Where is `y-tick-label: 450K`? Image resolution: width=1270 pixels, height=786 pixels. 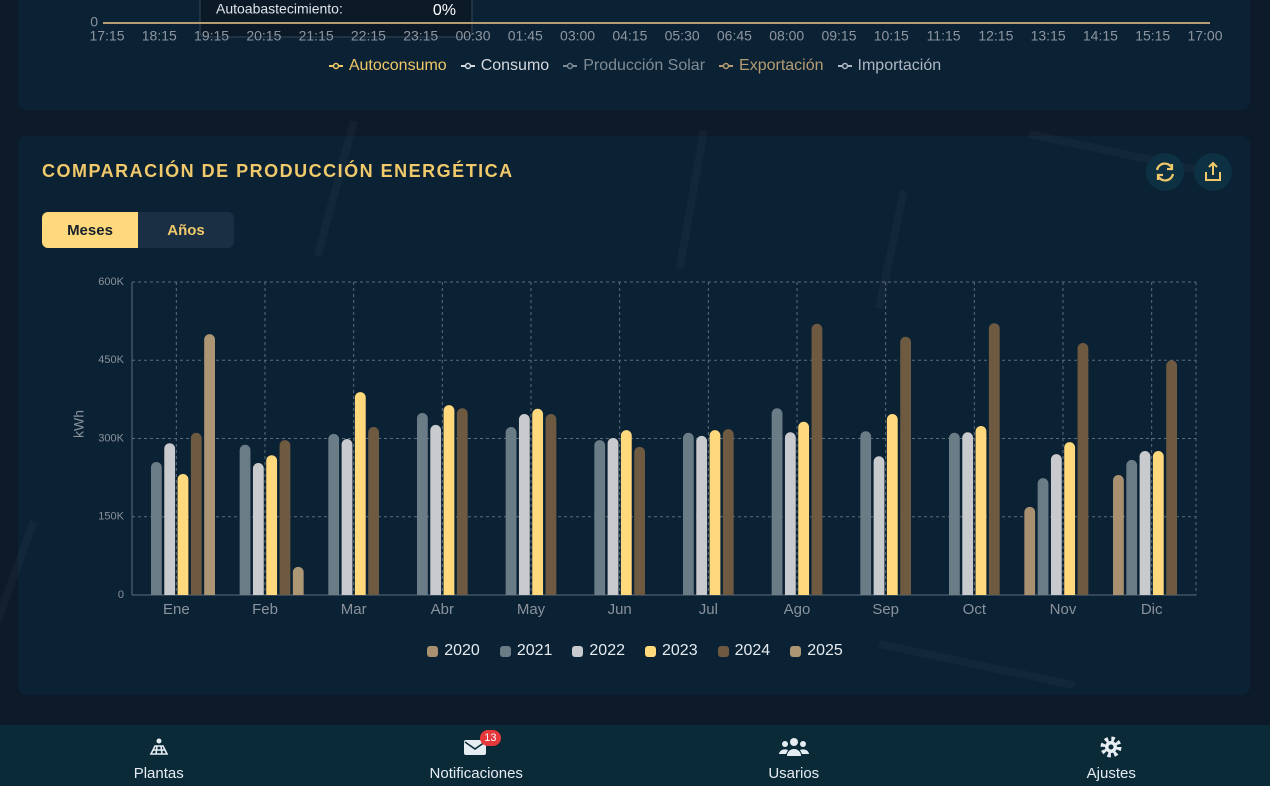 y-tick-label: 450K is located at coordinates (111, 360).